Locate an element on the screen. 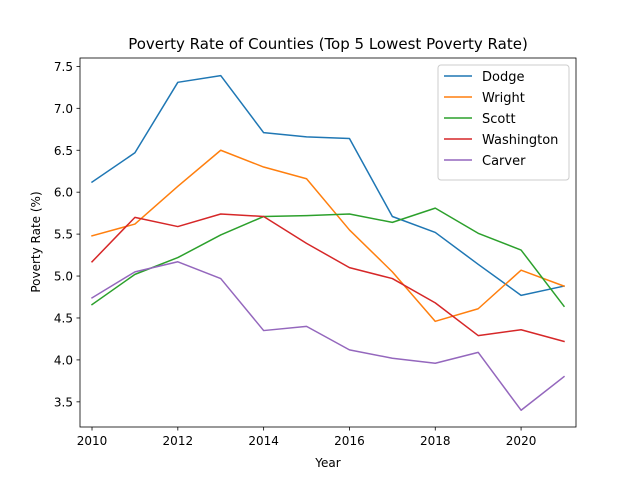  legend-label-scott: Scott is located at coordinates (499, 119).